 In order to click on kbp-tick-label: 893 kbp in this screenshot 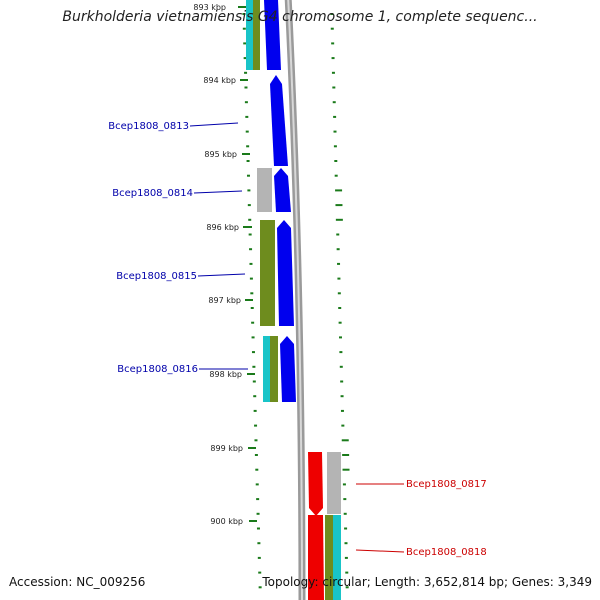, I will do `click(209, 7)`.